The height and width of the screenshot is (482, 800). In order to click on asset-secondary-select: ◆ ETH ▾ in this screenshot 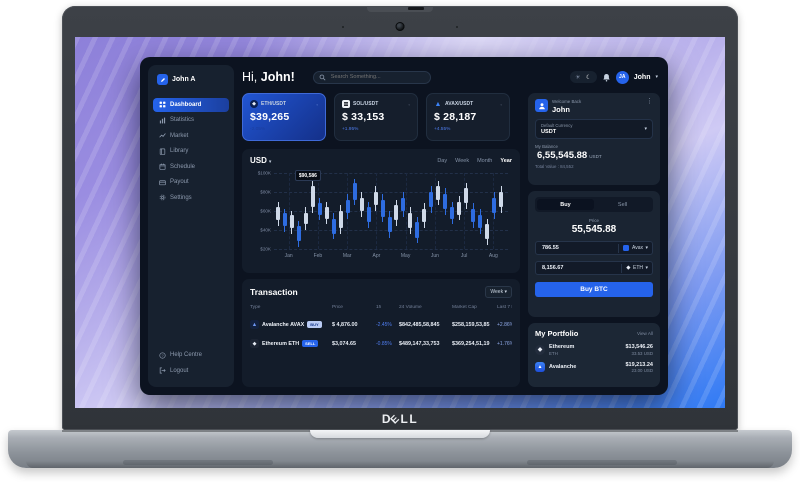, I will do `click(634, 268)`.